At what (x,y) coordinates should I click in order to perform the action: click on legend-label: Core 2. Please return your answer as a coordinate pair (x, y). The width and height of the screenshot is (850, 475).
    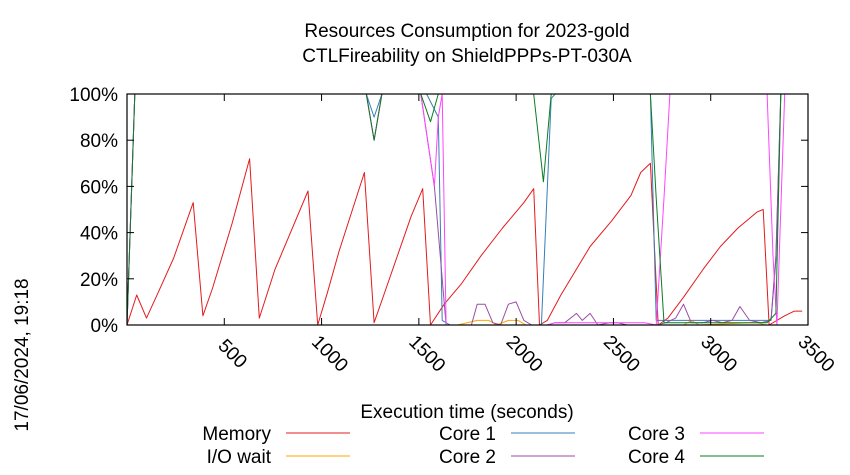
    Looking at the image, I should click on (467, 457).